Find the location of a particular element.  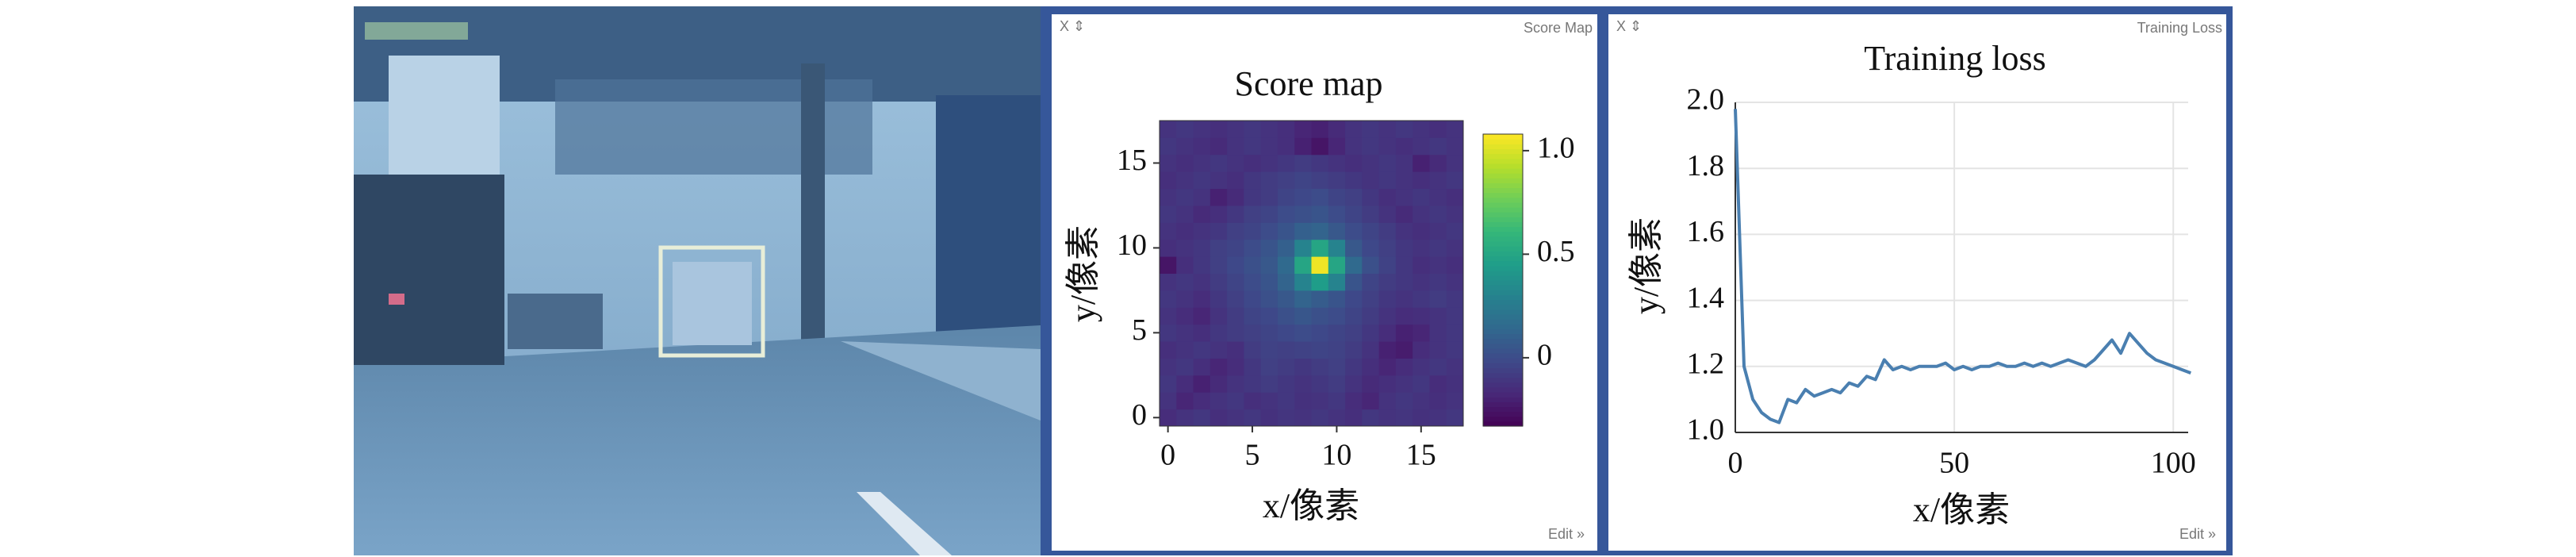

x-tick-label: 15 is located at coordinates (1421, 455).